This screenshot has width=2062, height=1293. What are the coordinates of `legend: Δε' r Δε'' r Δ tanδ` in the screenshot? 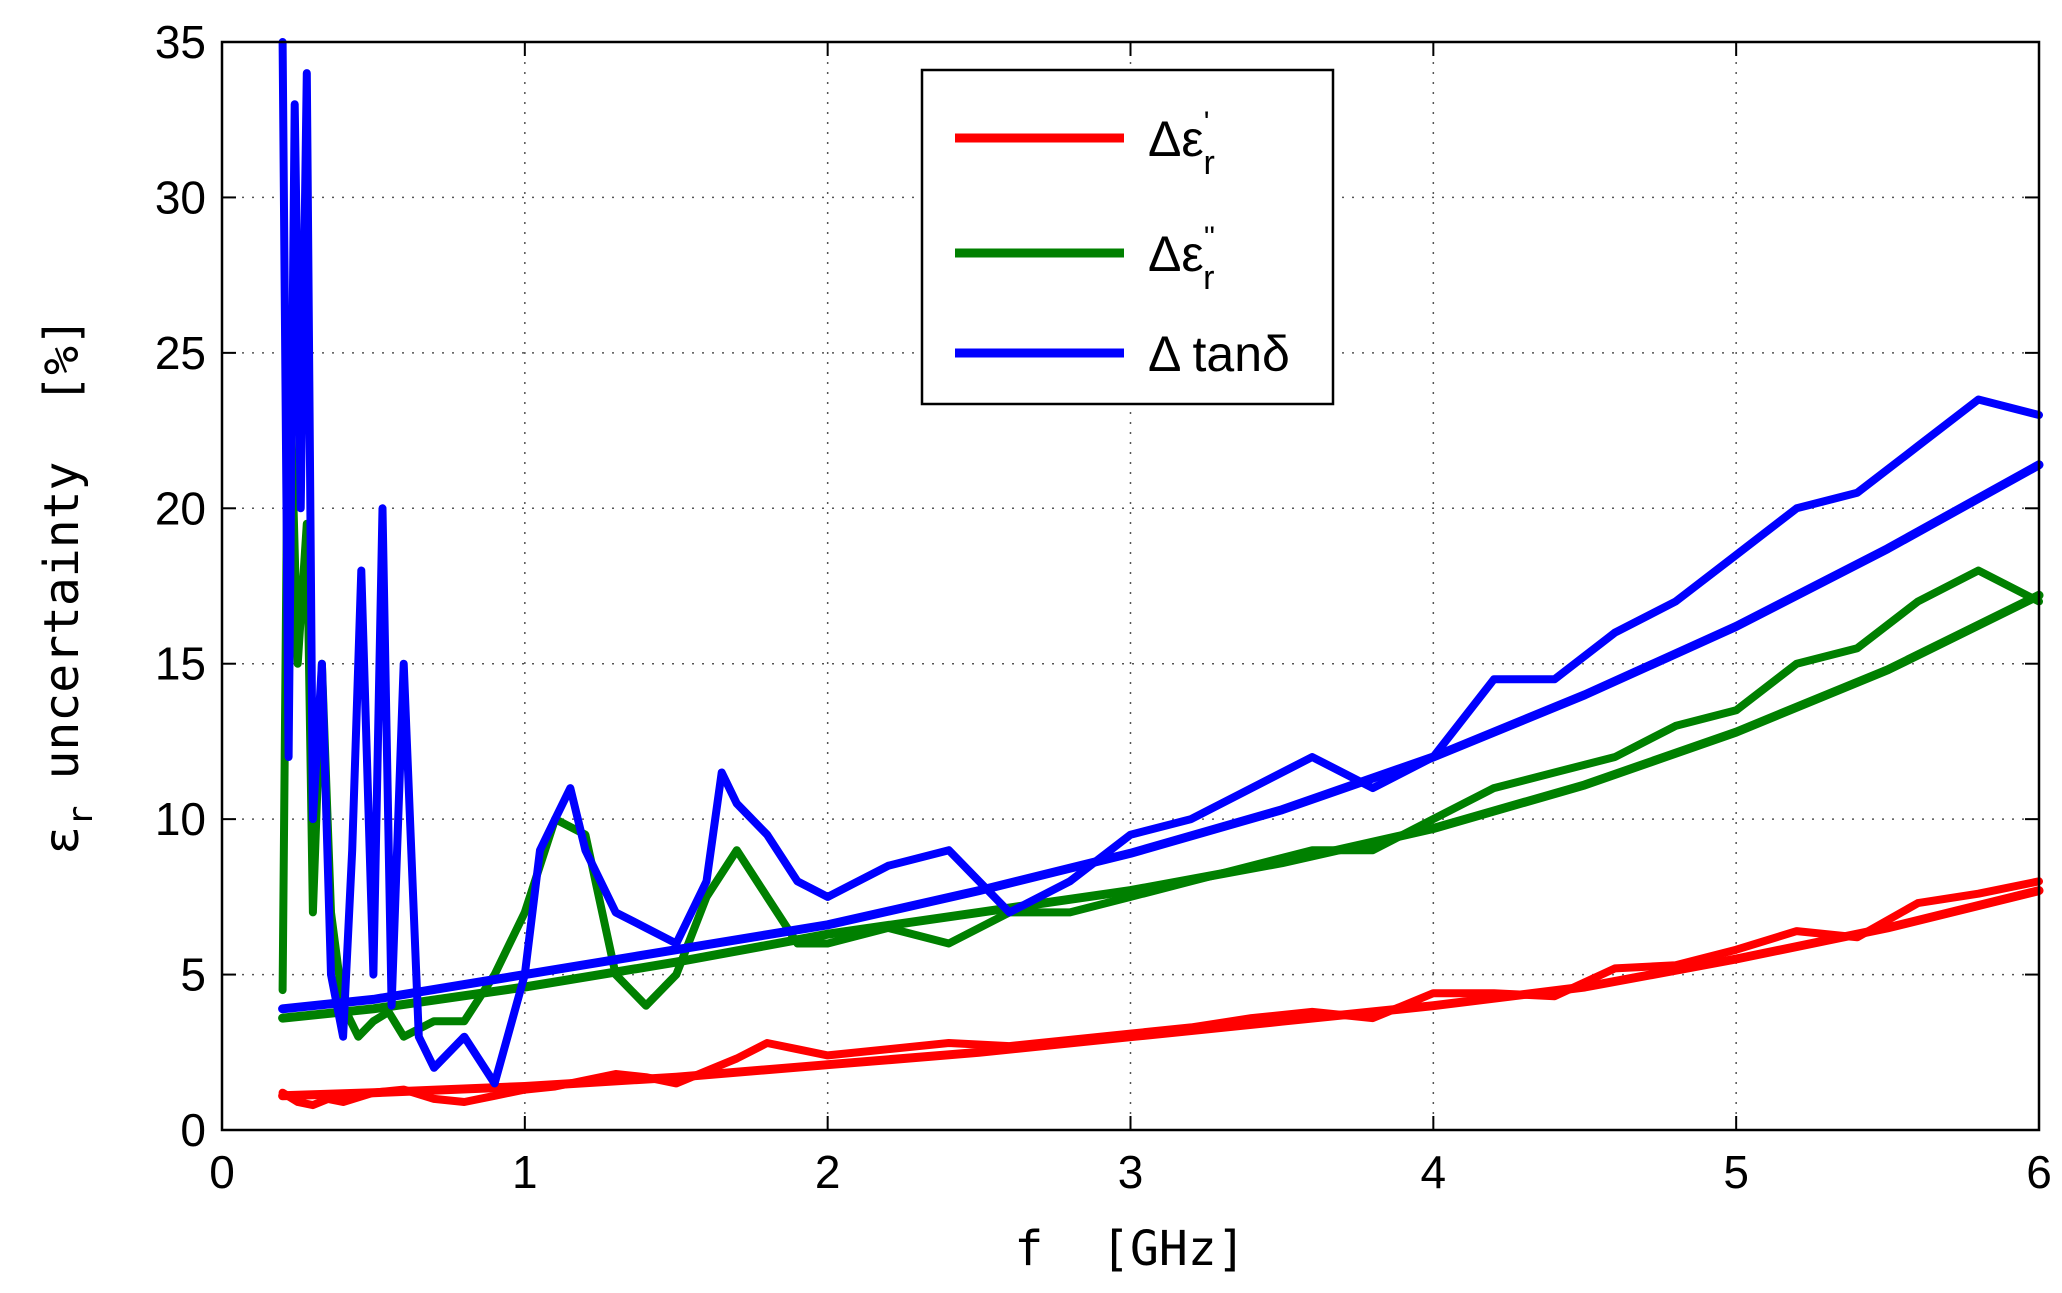 It's located at (1127, 237).